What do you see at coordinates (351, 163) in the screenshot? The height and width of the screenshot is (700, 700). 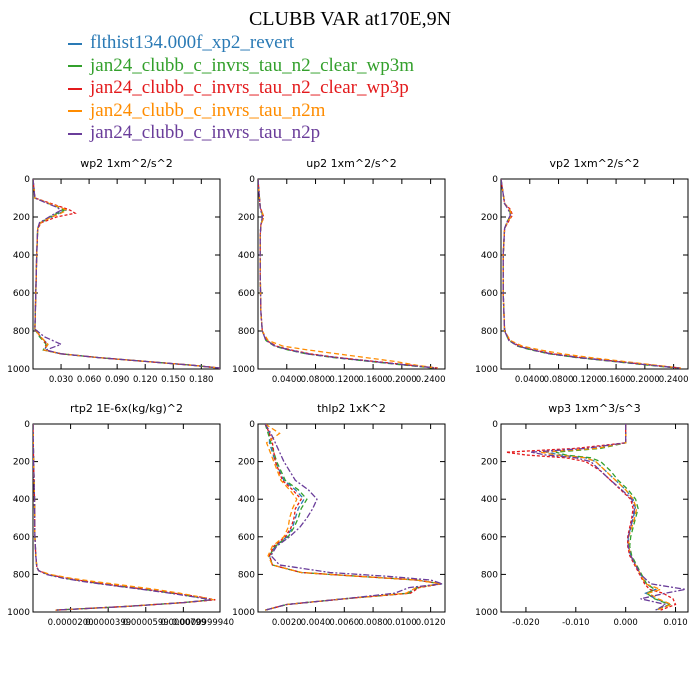 I see `chart-title: up2 1xm^2/s^2` at bounding box center [351, 163].